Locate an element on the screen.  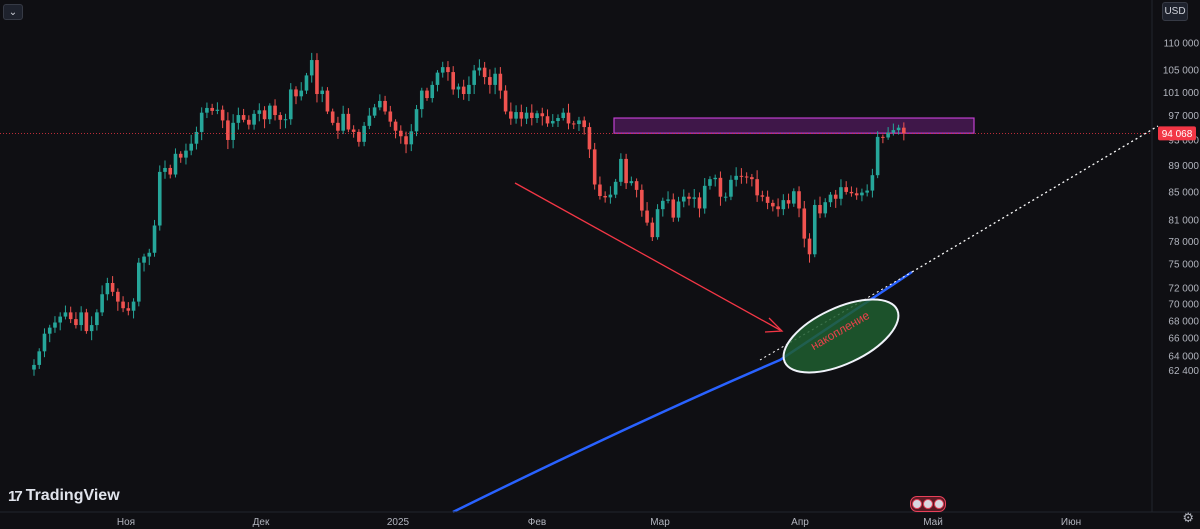
tradingview-logo: 17 TradingView is located at coordinates (64, 496).